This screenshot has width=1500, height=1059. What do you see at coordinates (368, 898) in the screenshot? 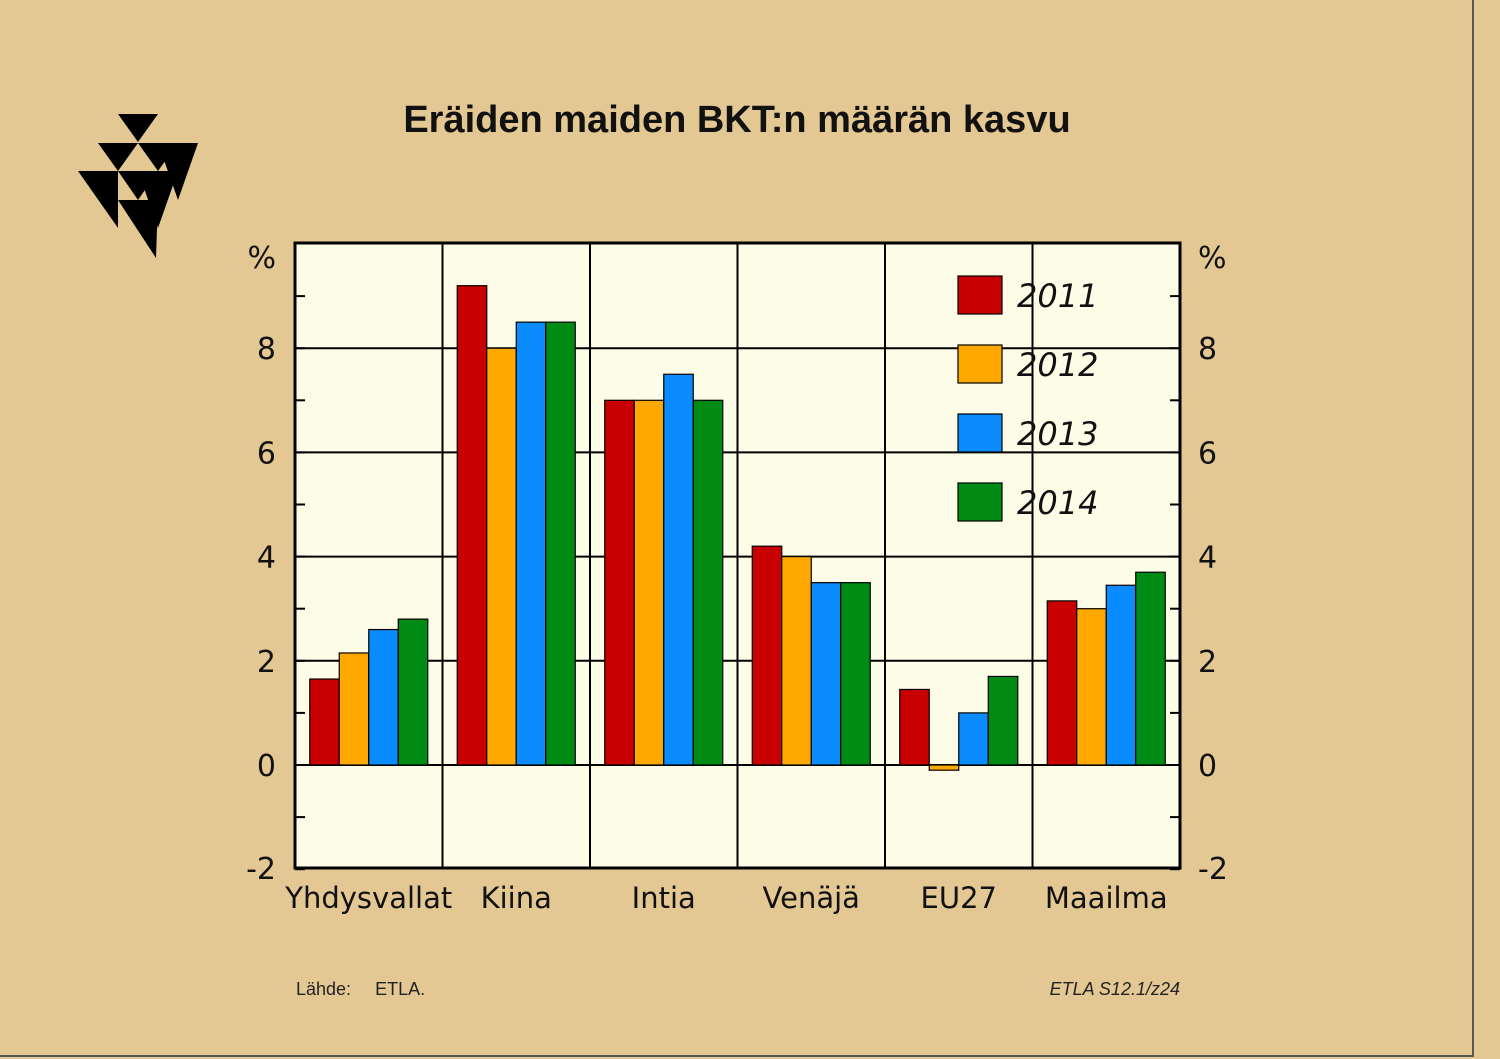
I see `x-tick-label: Yhdysvallat` at bounding box center [368, 898].